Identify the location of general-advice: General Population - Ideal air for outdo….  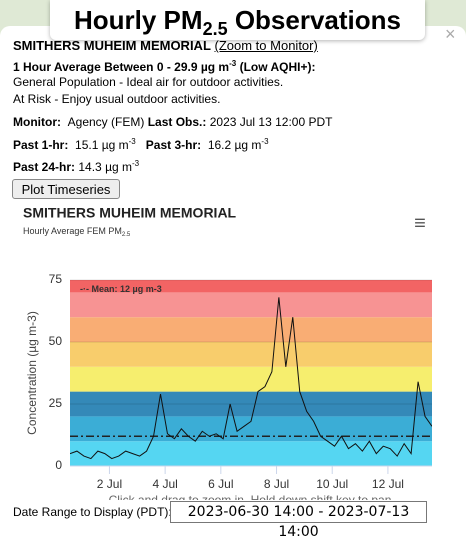
(148, 82).